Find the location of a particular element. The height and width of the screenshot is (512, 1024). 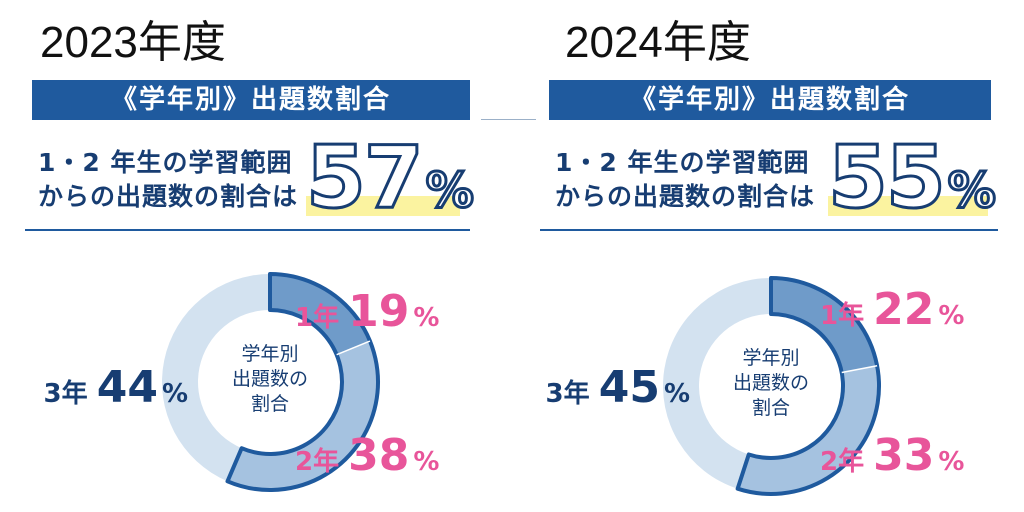

ratio-number: 55 is located at coordinates (887, 178).